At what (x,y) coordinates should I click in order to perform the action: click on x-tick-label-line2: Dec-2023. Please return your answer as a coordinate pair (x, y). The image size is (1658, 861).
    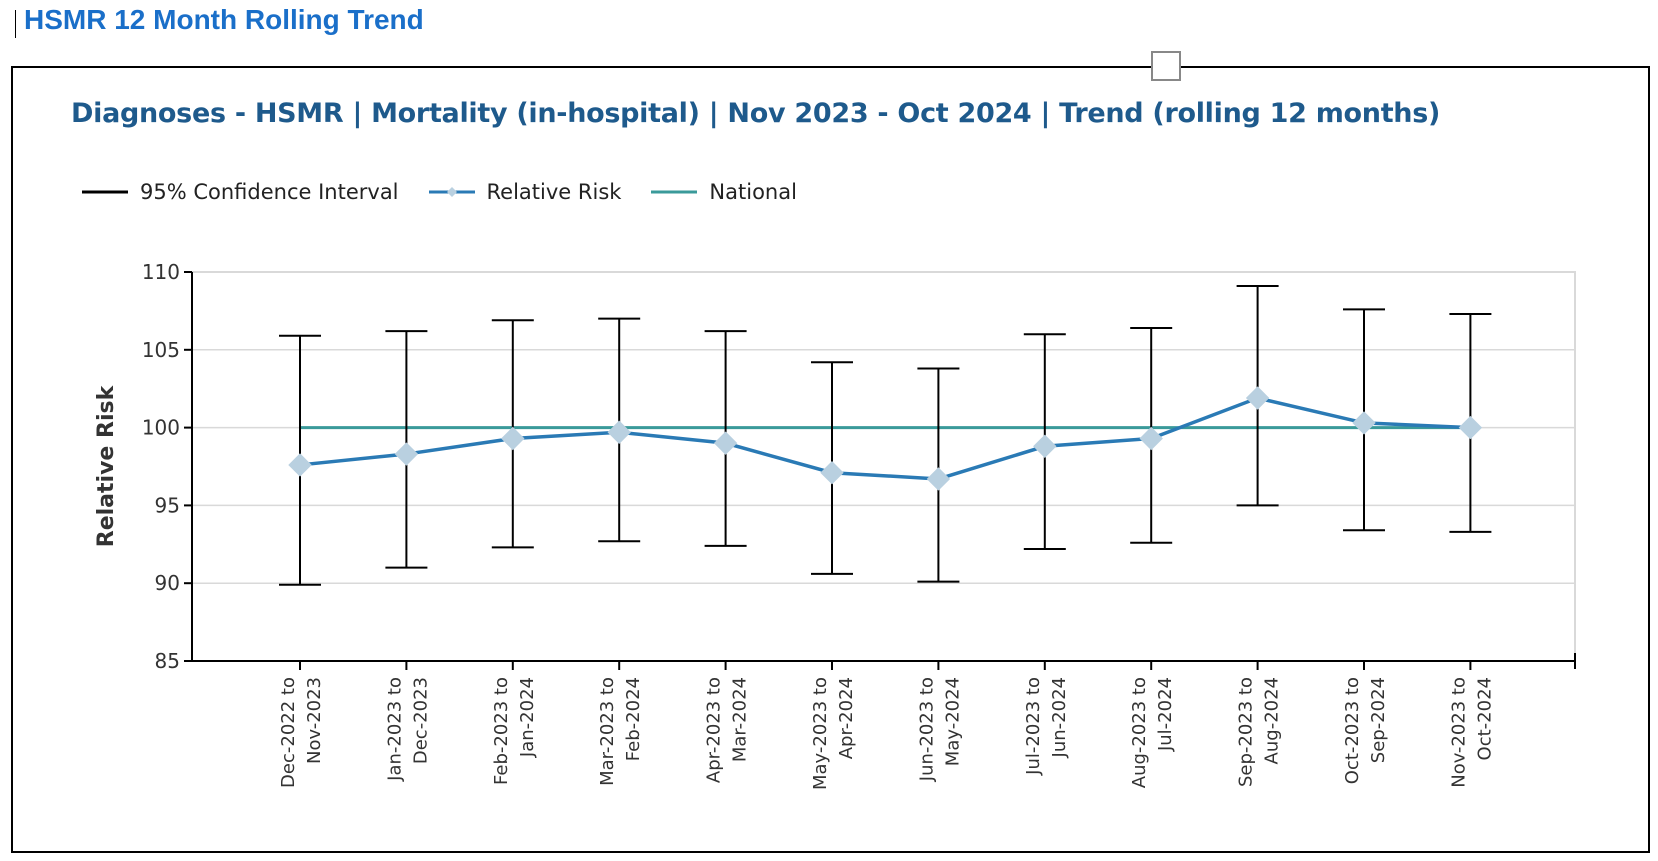
    Looking at the image, I should click on (420, 720).